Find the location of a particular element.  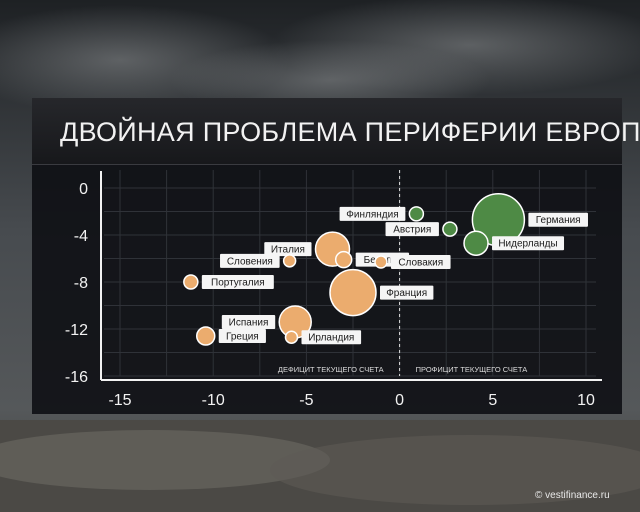

title-bar is located at coordinates (327, 131).